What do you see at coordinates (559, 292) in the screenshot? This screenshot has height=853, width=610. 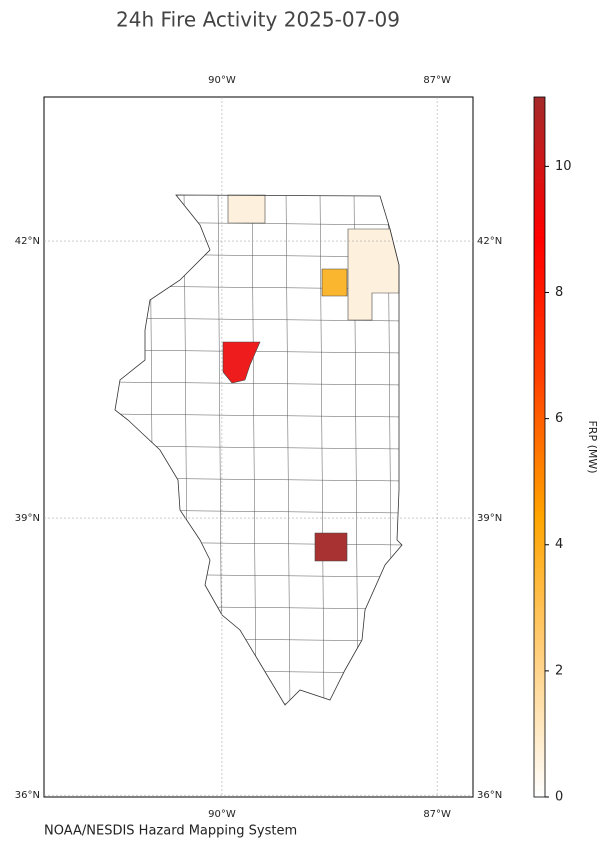 I see `colorbar-tick-label: 8` at bounding box center [559, 292].